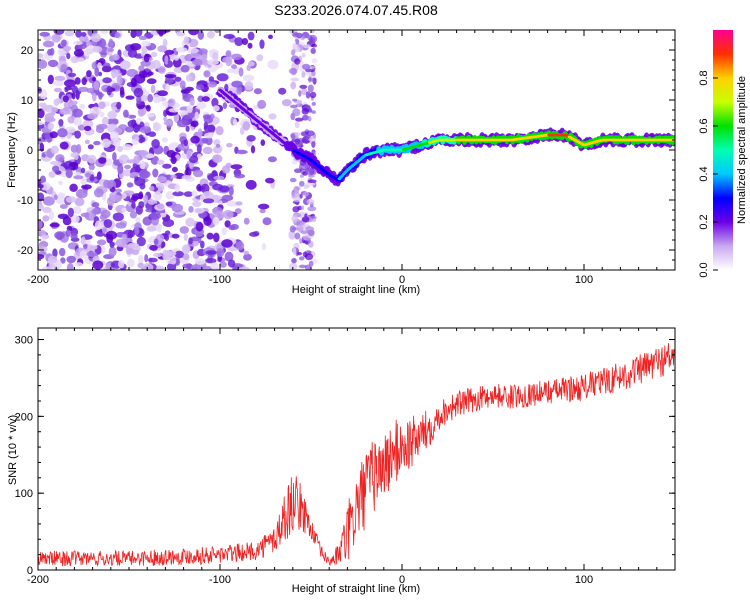 The image size is (750, 600). I want to click on y-tick-label: 100, so click(24, 494).